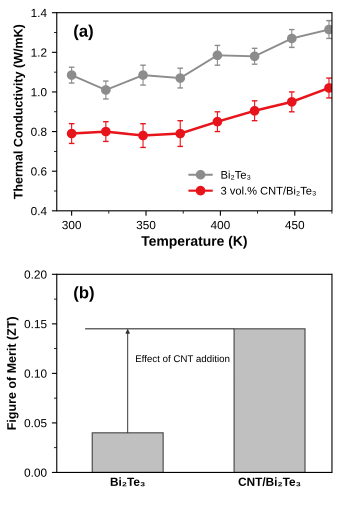 This screenshot has height=508, width=344. Describe the element at coordinates (194, 242) in the screenshot. I see `x-axis-title: Temperature (K)` at that location.